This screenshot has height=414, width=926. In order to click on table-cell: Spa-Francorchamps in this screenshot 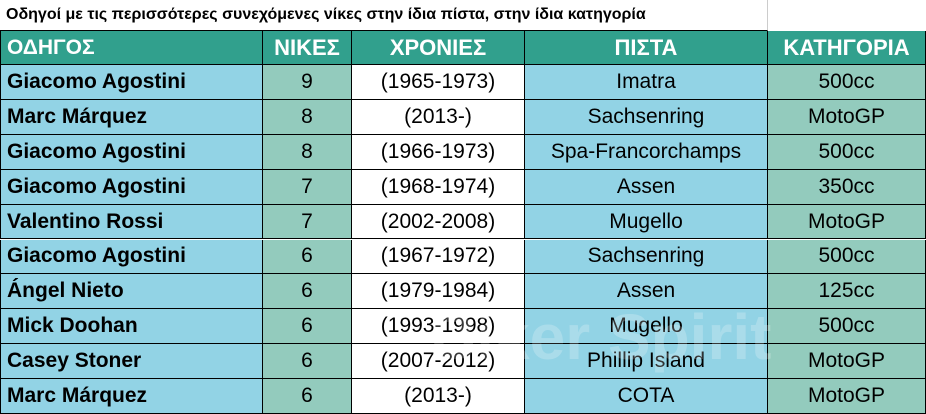, I will do `click(646, 152)`.